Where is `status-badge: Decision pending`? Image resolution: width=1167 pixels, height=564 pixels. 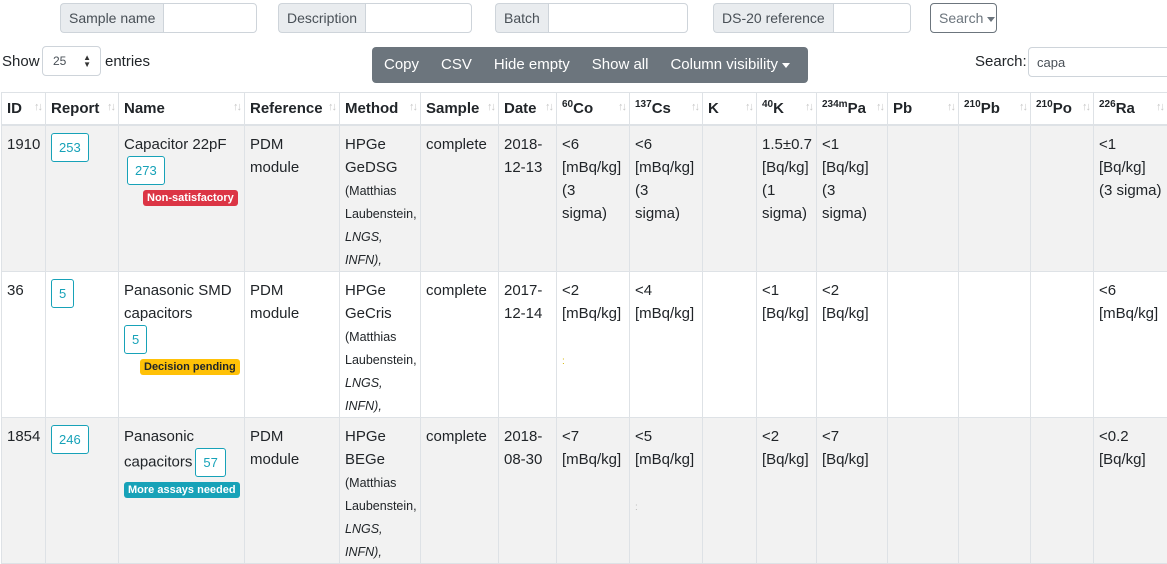 status-badge: Decision pending is located at coordinates (190, 367).